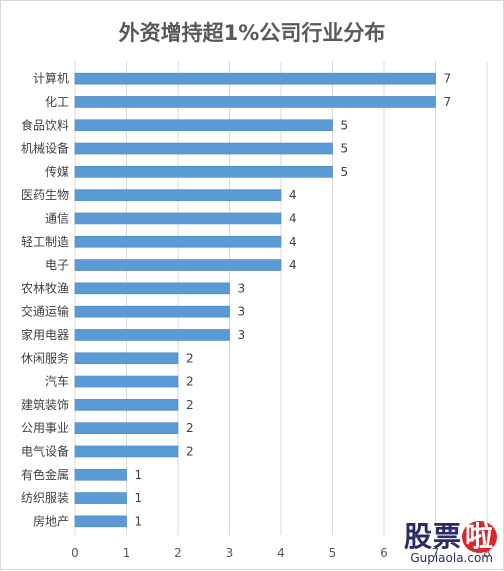 The height and width of the screenshot is (571, 504). I want to click on category-label: 计算机, so click(51, 78).